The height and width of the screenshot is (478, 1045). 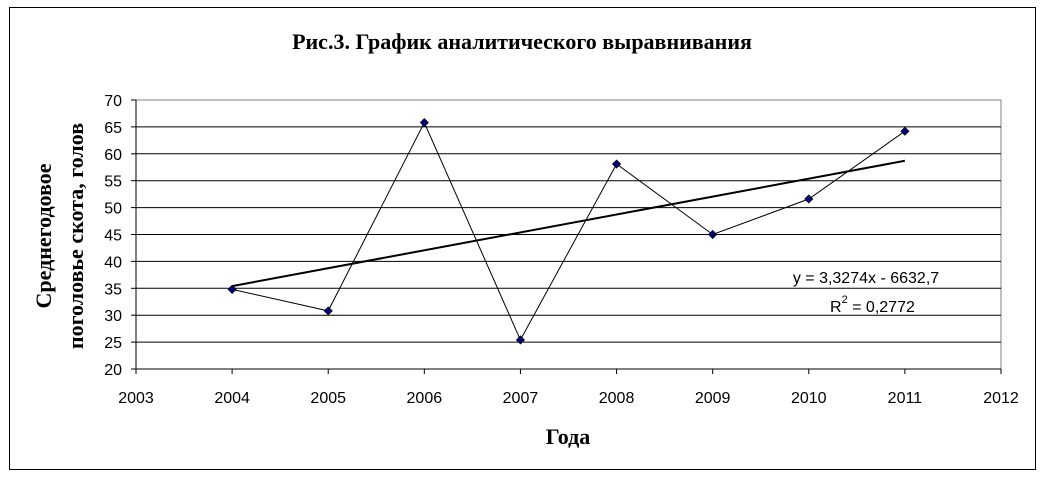 What do you see at coordinates (425, 398) in the screenshot?
I see `x-tick-label: 2006` at bounding box center [425, 398].